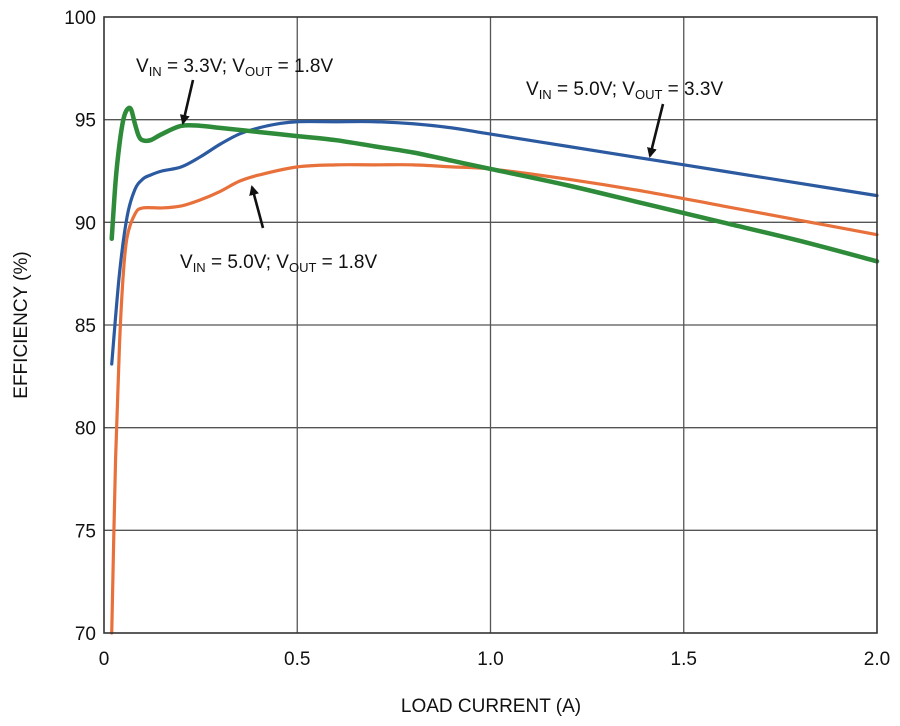 The image size is (900, 726). What do you see at coordinates (491, 706) in the screenshot?
I see `x-axis-title: LOAD CURRENT (A)` at bounding box center [491, 706].